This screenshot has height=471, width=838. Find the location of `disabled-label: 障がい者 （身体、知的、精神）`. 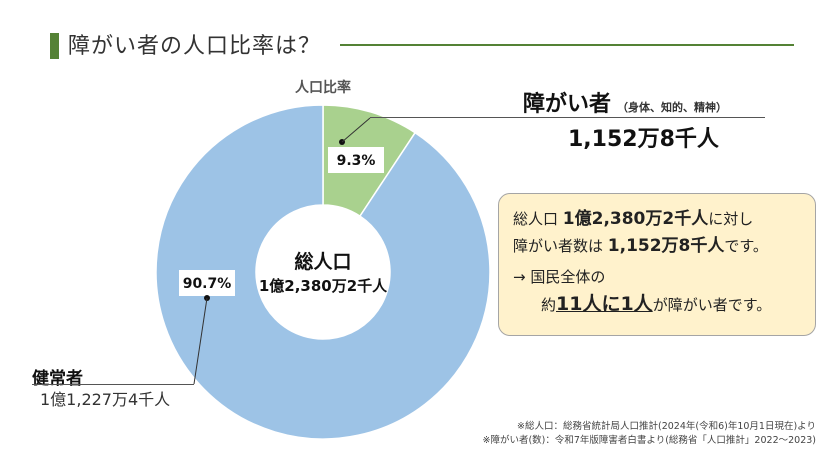

disabled-label: 障がい者 （身体、知的、精神） is located at coordinates (625, 102).